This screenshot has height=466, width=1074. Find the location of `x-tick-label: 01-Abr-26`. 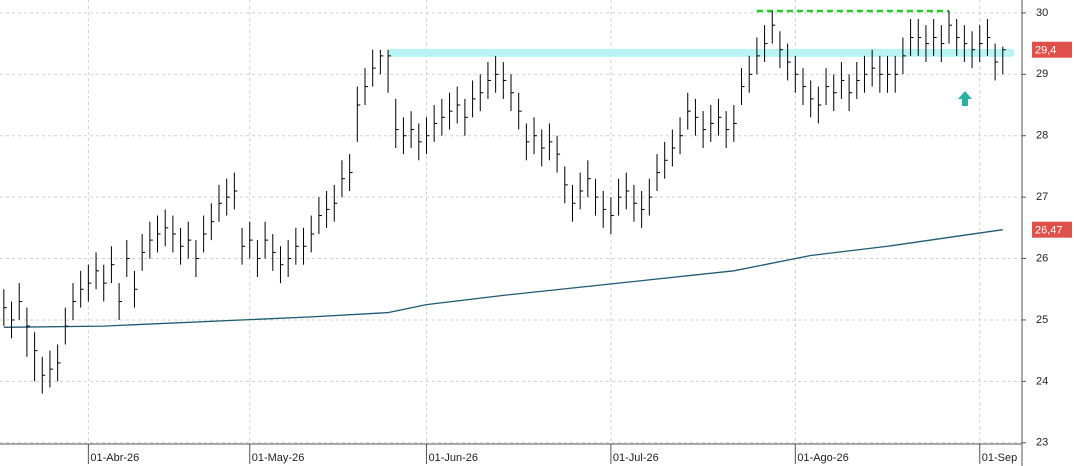

x-tick-label: 01-Abr-26 is located at coordinates (114, 458).